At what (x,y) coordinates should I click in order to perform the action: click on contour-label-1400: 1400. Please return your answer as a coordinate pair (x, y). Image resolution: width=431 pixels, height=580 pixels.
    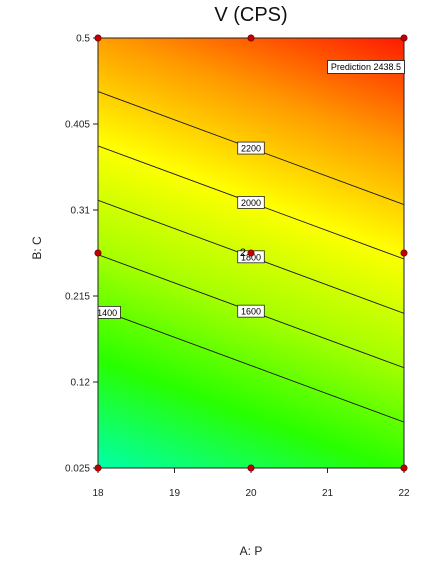
    Looking at the image, I should click on (107, 313).